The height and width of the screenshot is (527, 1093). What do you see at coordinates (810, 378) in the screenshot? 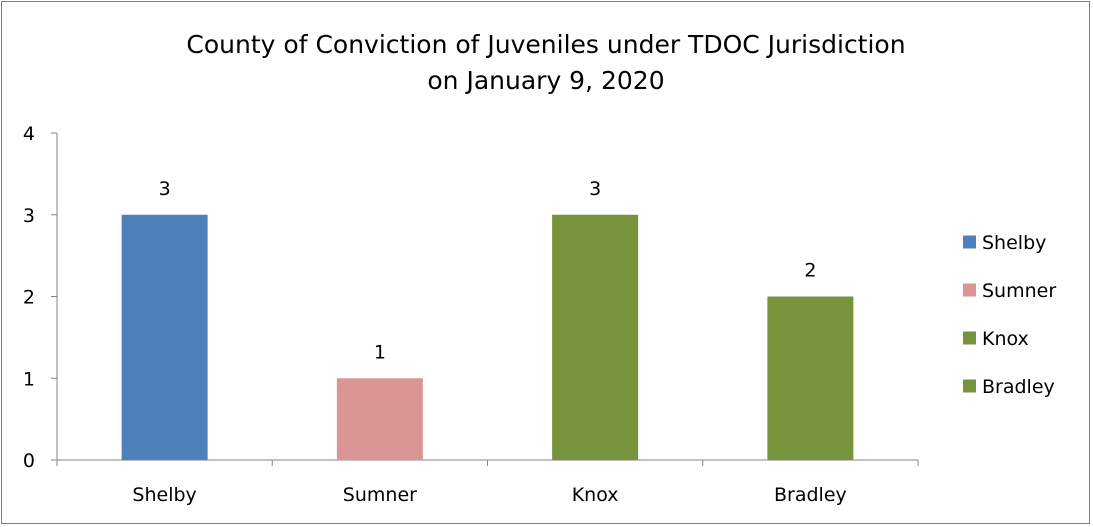
I see `bar-bradley` at bounding box center [810, 378].